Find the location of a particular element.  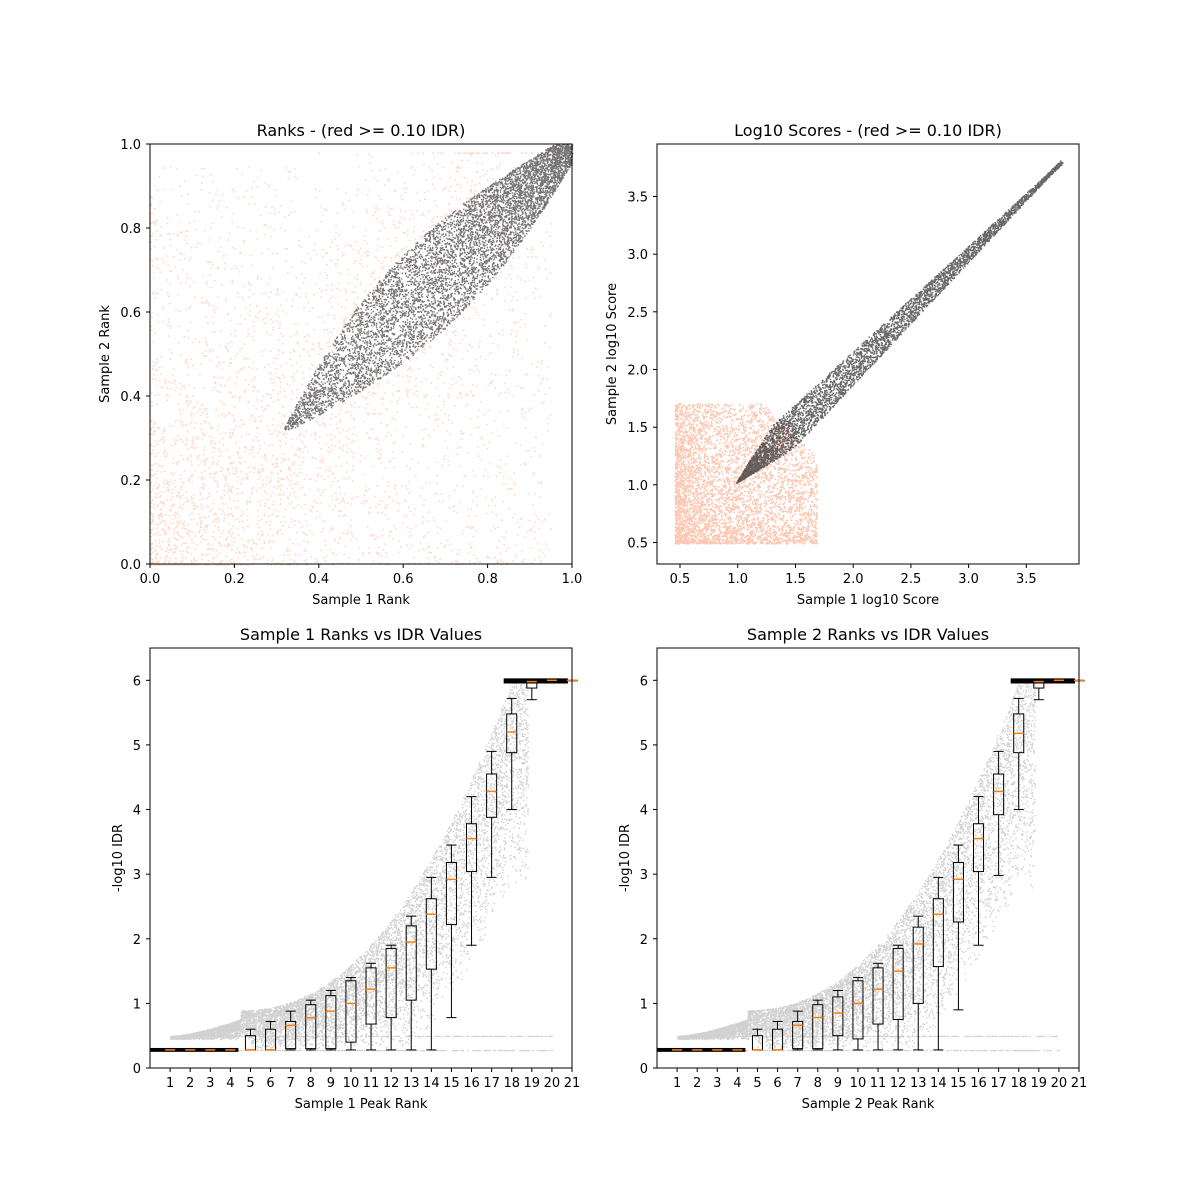

s2-idr-x-tick-label: 18 is located at coordinates (1018, 1083).